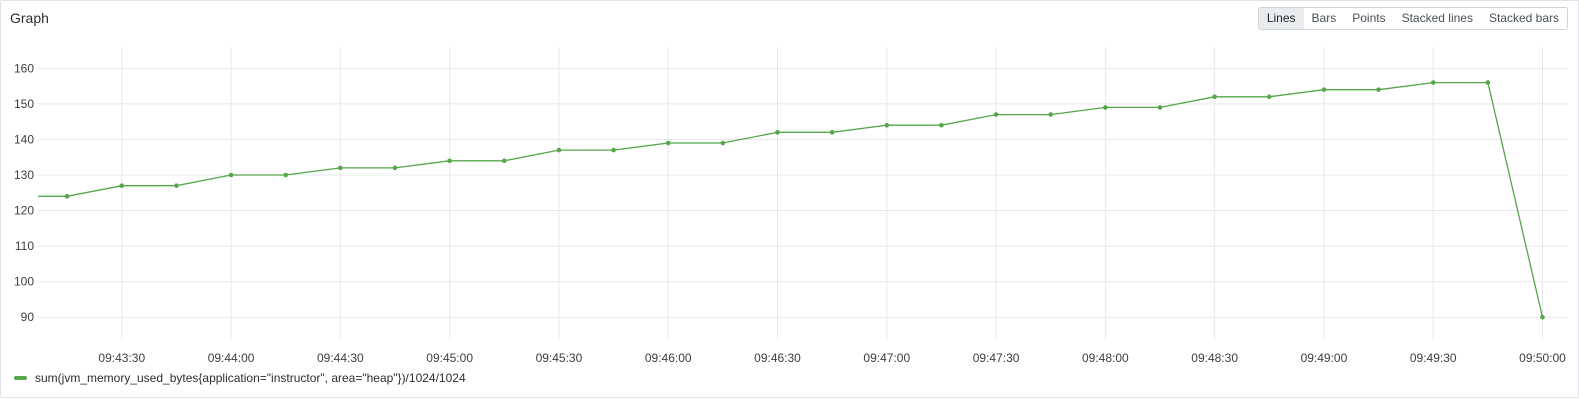 Image resolution: width=1579 pixels, height=400 pixels. I want to click on legend-swatch, so click(20, 378).